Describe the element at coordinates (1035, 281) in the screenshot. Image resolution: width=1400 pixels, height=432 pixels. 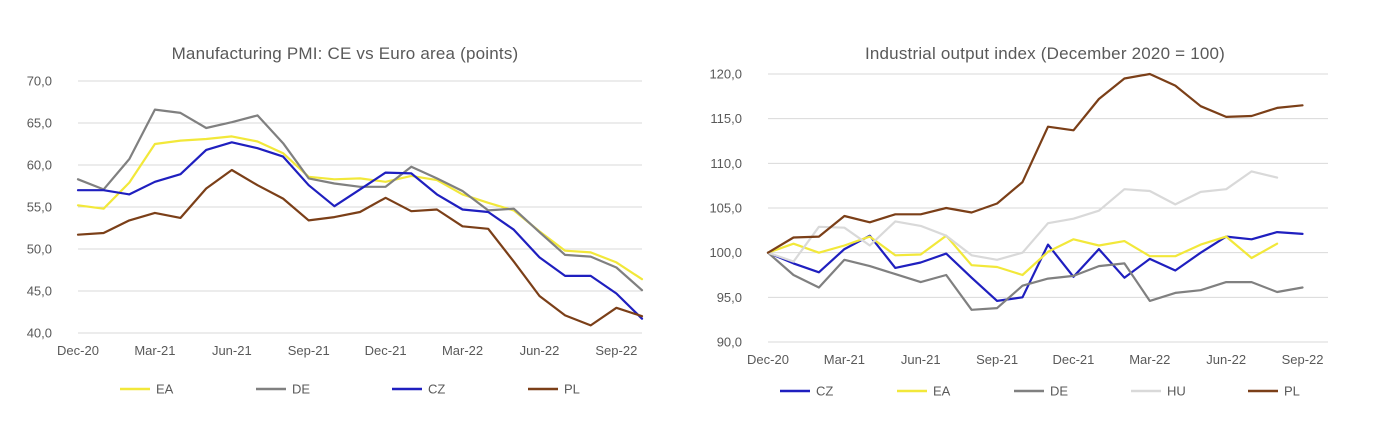
I see `series-line-de` at that location.